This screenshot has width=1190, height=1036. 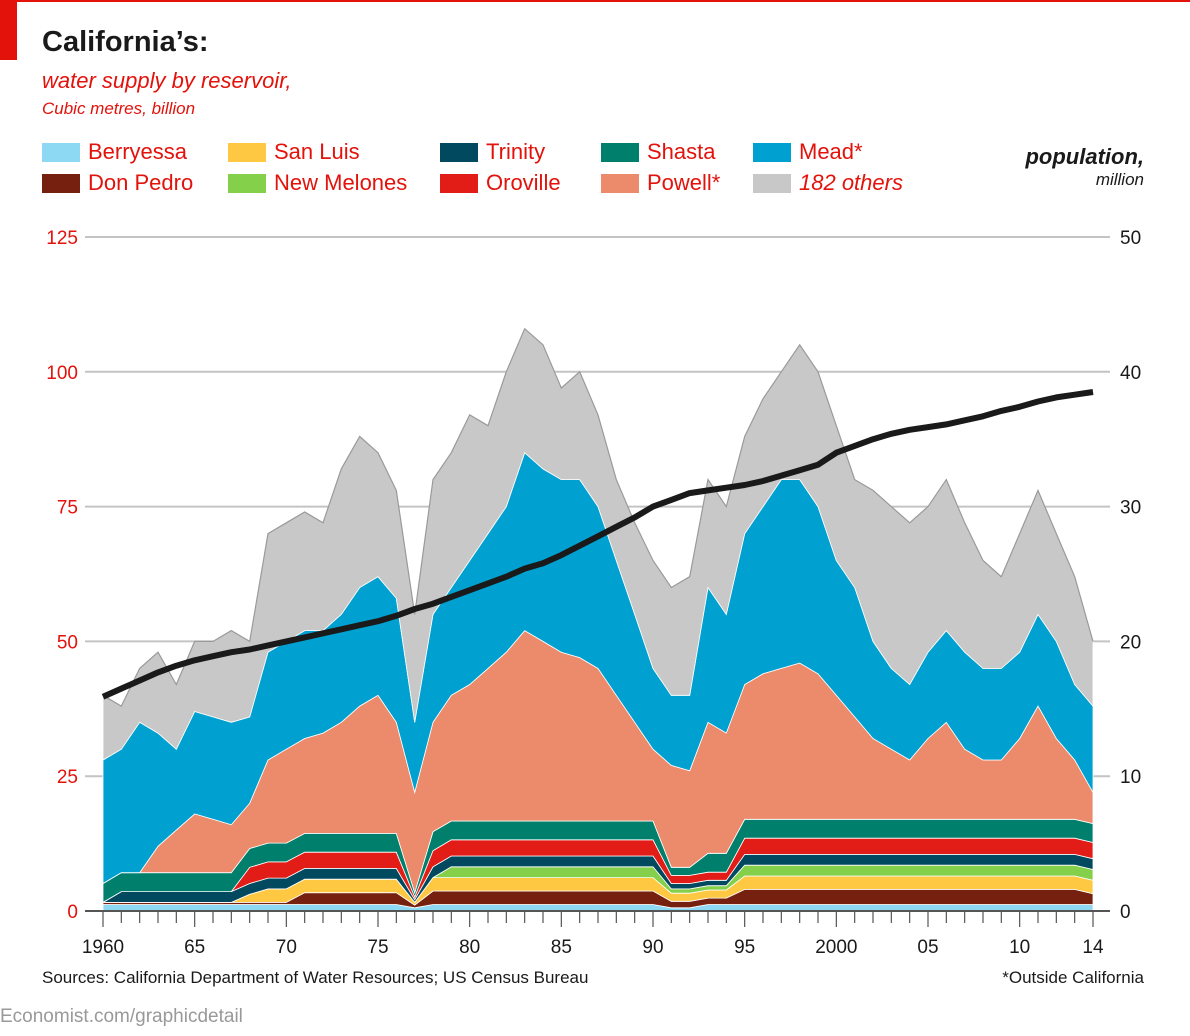 I want to click on legend-item: Trinity, so click(x=492, y=152).